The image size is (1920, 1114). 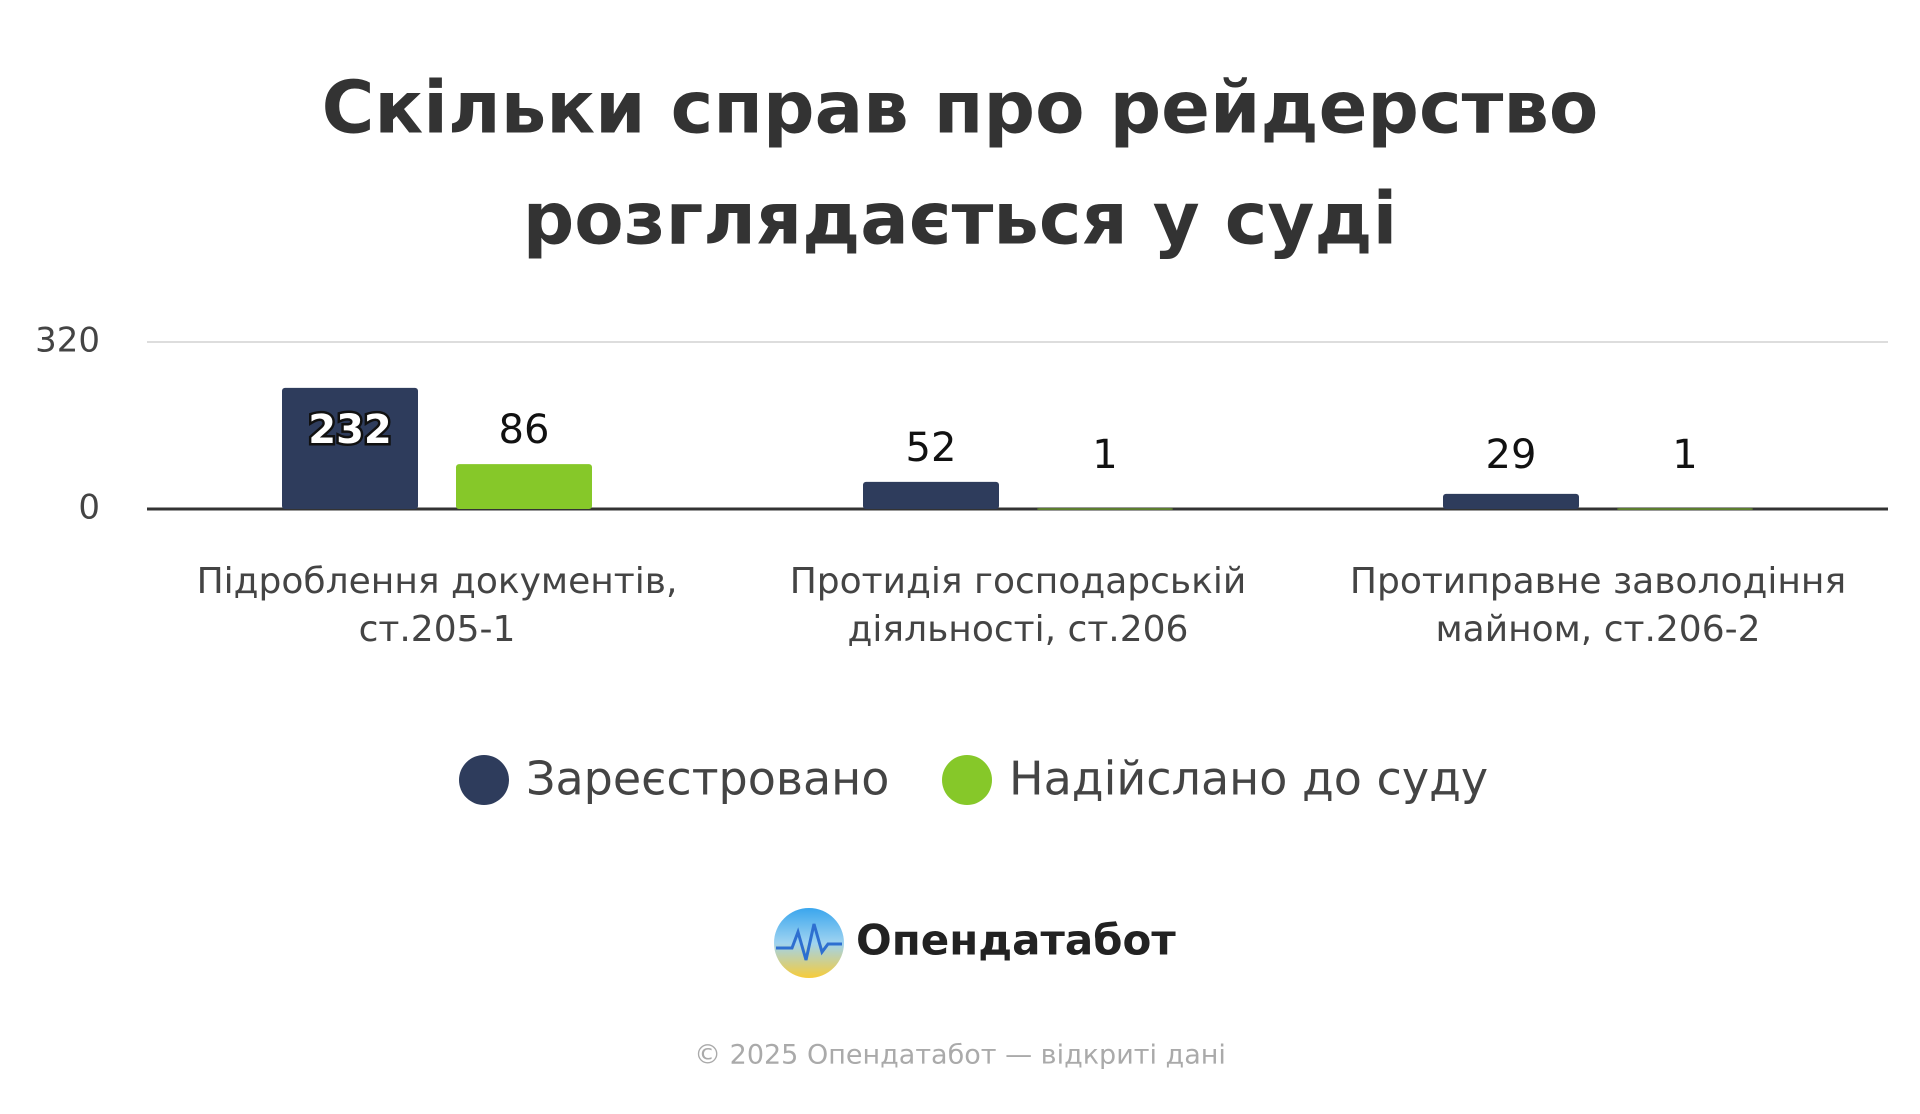 What do you see at coordinates (1018, 581) in the screenshot?
I see `x-tick-label: Протидія господарській` at bounding box center [1018, 581].